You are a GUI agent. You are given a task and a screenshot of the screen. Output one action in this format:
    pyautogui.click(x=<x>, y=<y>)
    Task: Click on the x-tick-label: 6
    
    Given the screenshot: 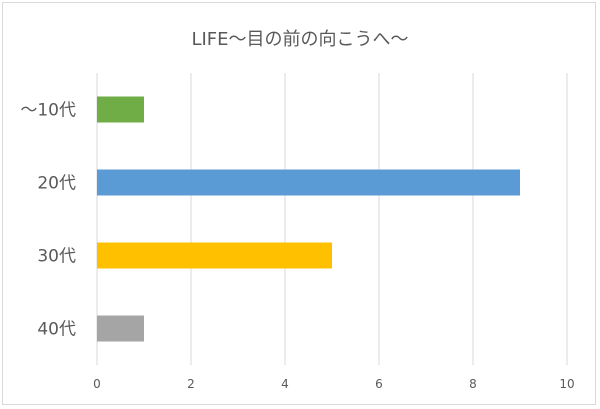 What is the action you would take?
    pyautogui.click(x=379, y=384)
    